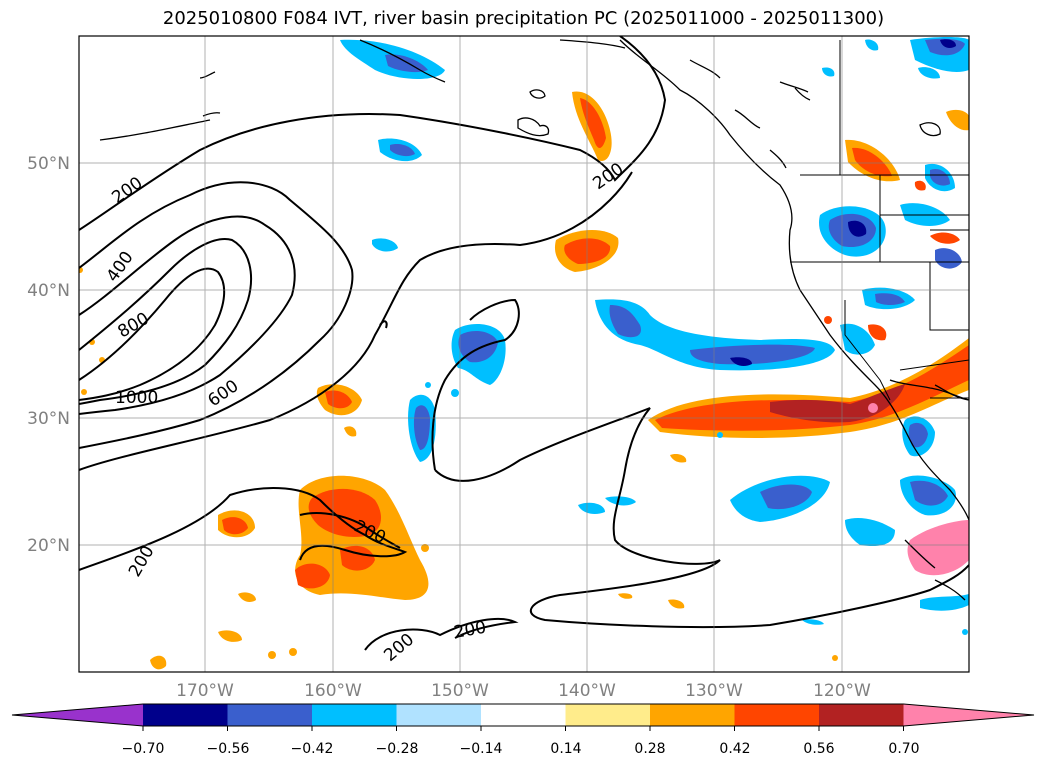 The height and width of the screenshot is (765, 1047). I want to click on lon-tick-label: 130°W, so click(714, 691).